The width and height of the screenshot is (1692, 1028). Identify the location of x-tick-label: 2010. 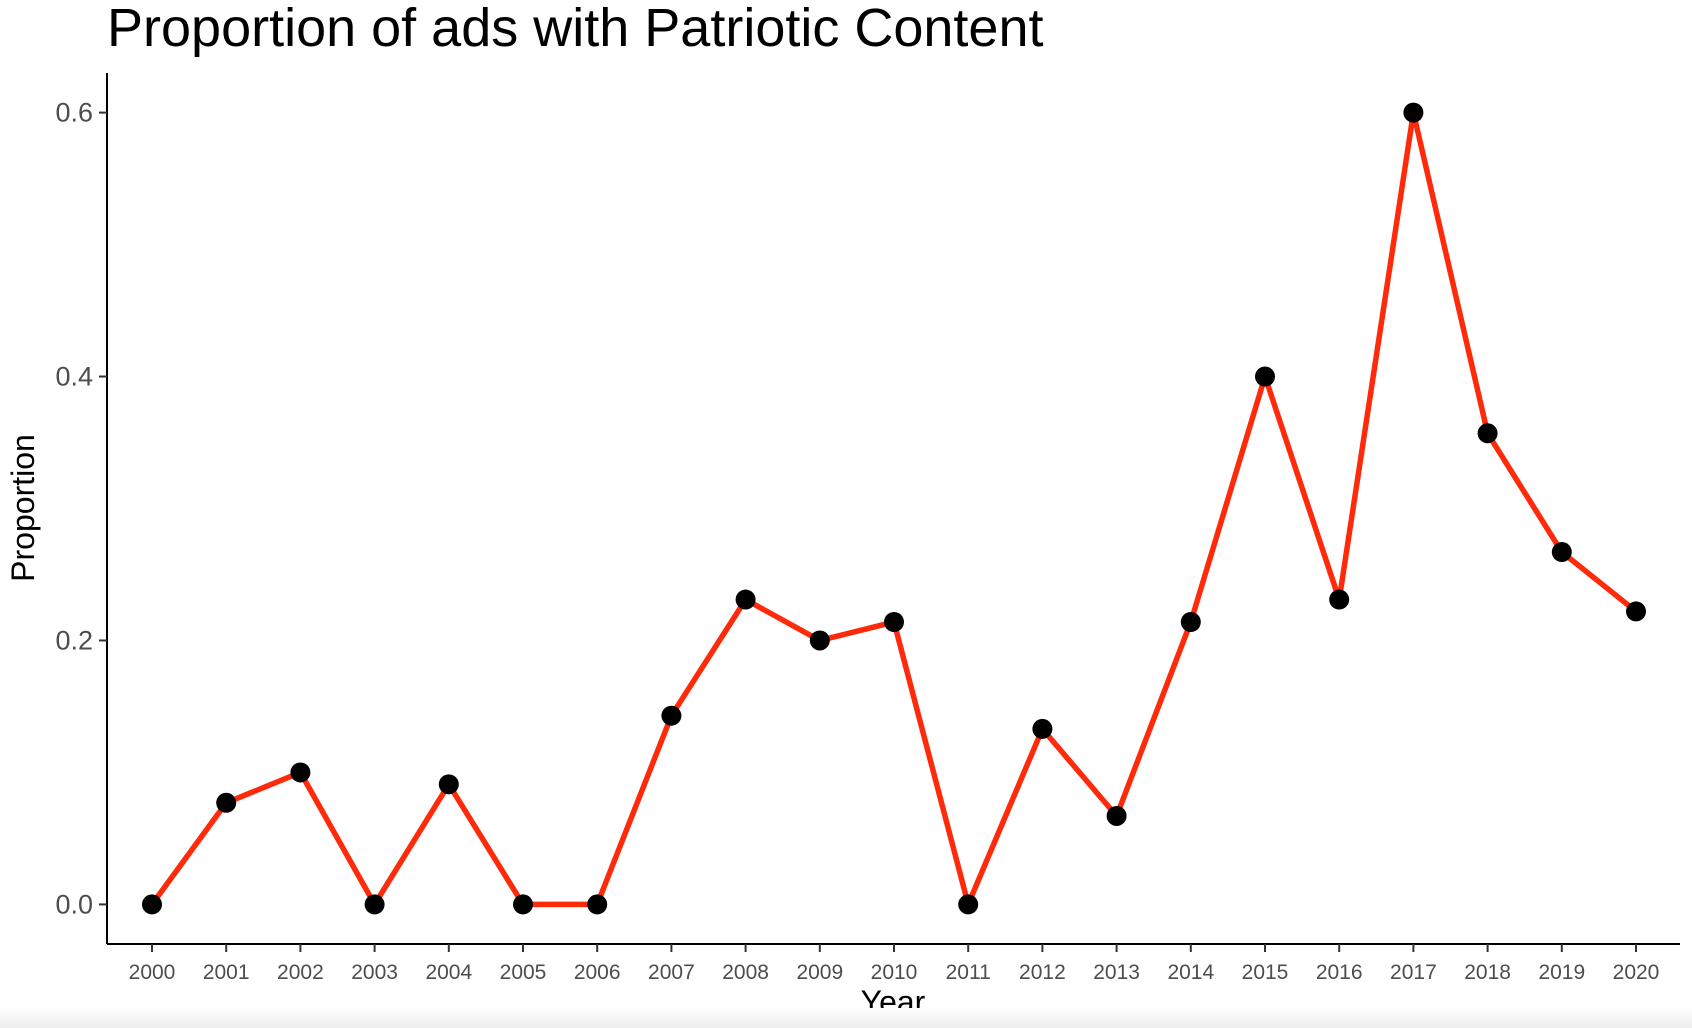
(894, 972).